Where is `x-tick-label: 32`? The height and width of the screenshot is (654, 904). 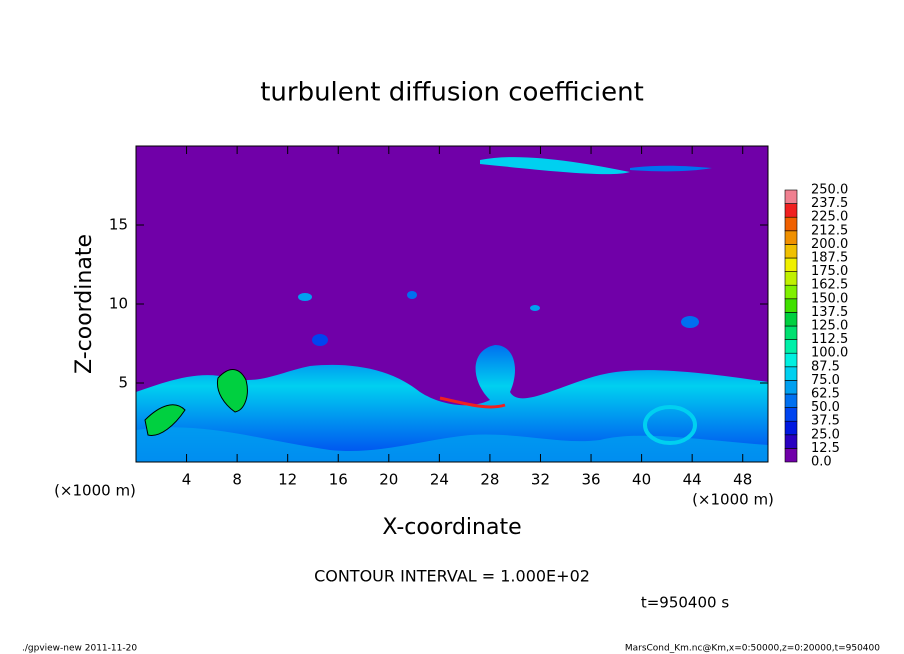
x-tick-label: 32 is located at coordinates (540, 480).